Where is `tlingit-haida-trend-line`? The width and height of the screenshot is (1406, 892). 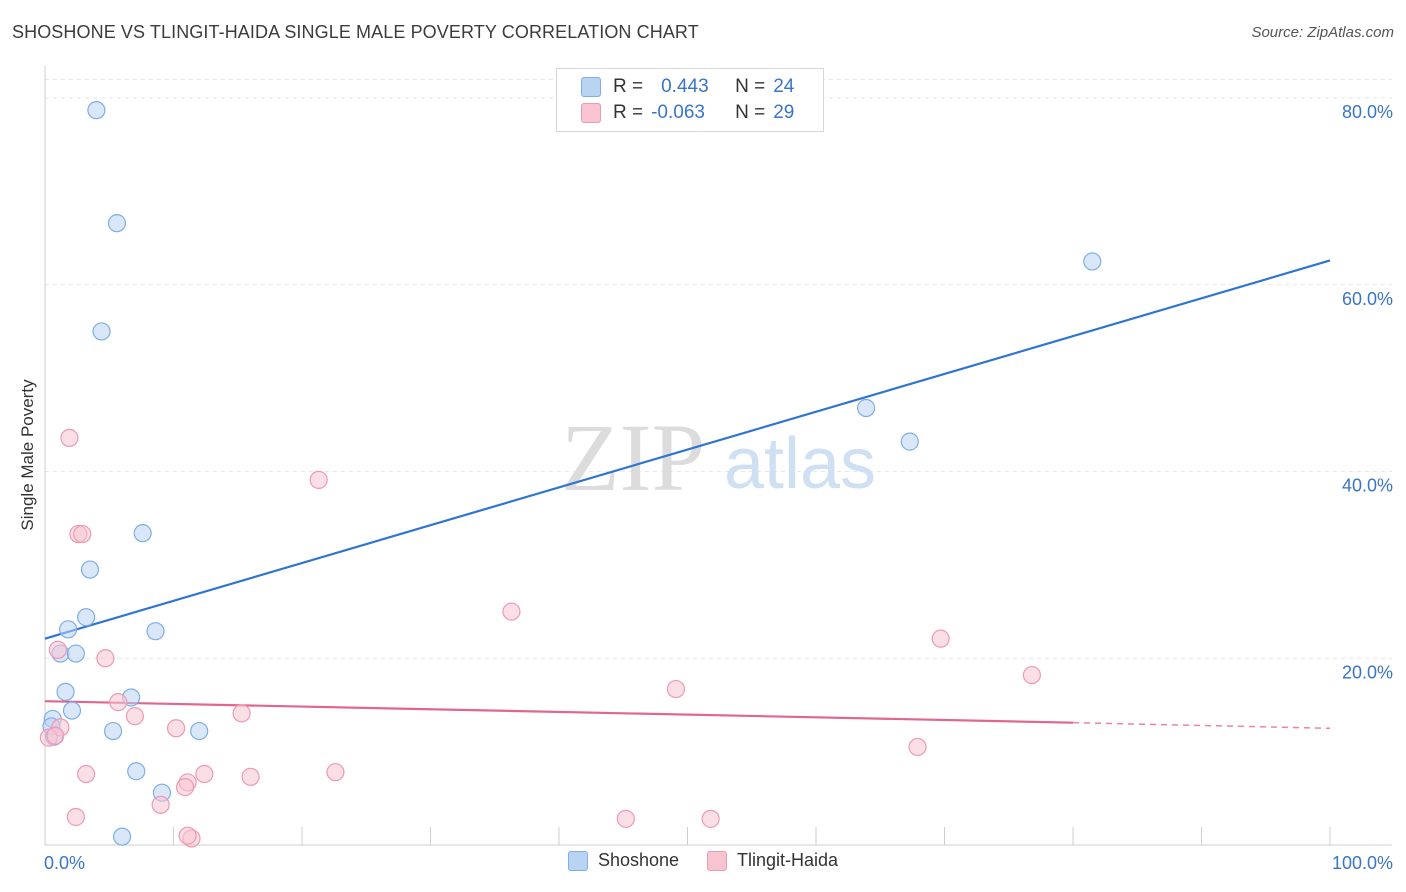
tlingit-haida-trend-line is located at coordinates (559, 712).